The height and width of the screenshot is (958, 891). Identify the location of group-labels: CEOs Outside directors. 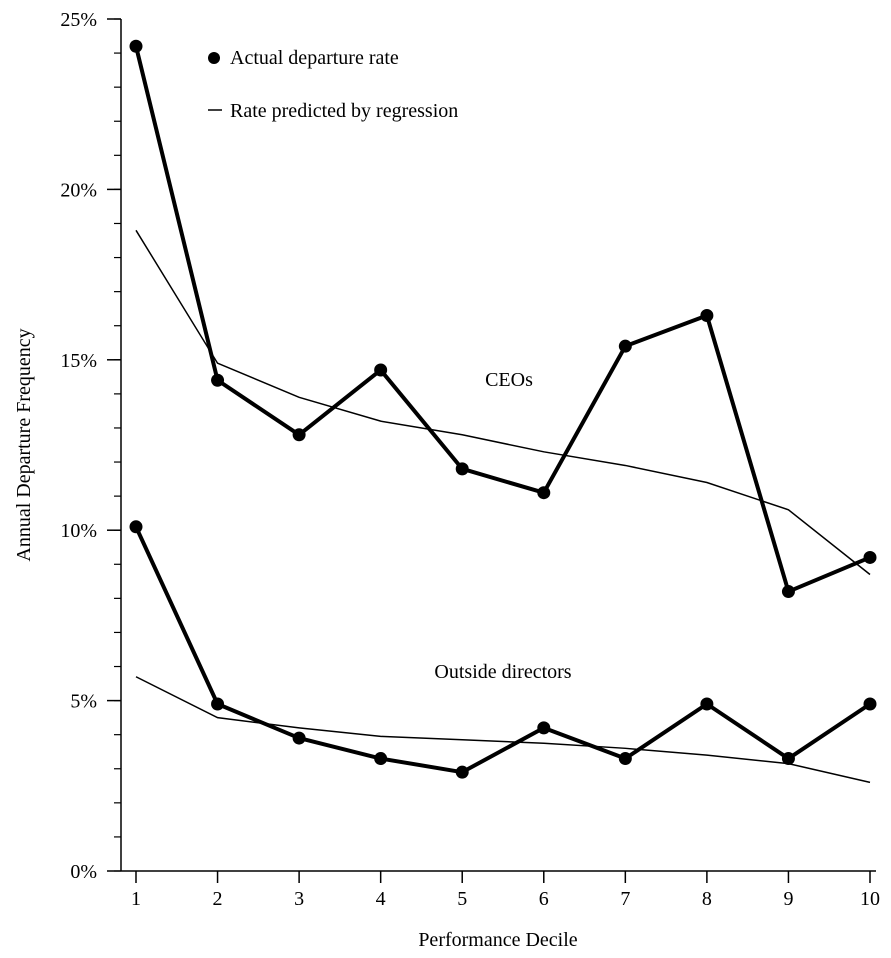
(502, 526).